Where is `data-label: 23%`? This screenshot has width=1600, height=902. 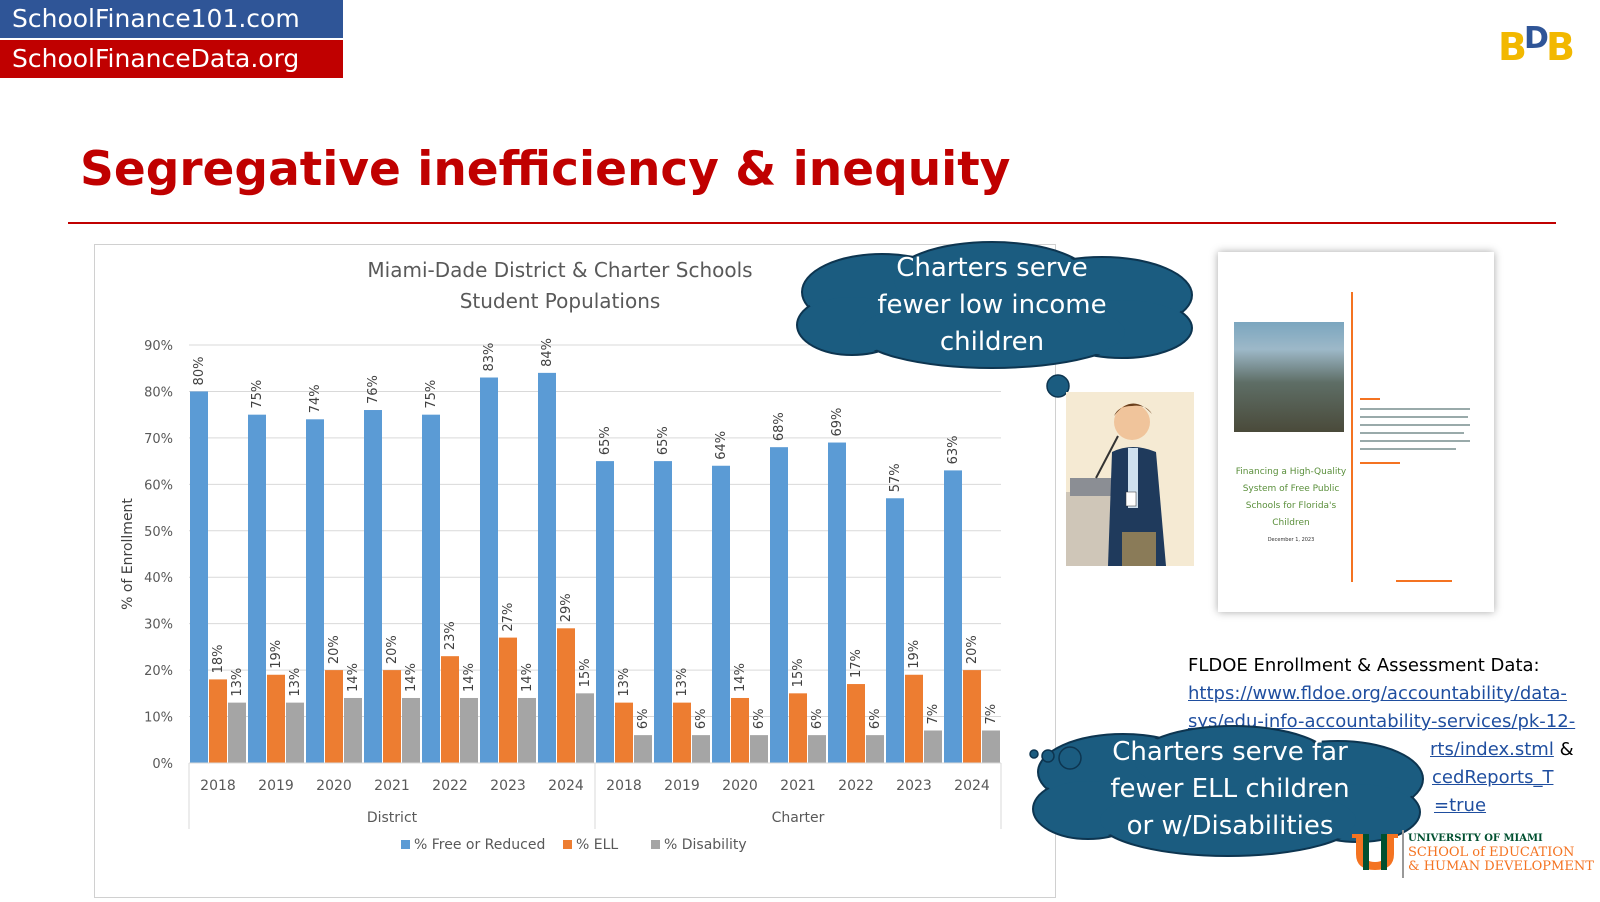 data-label: 23% is located at coordinates (450, 635).